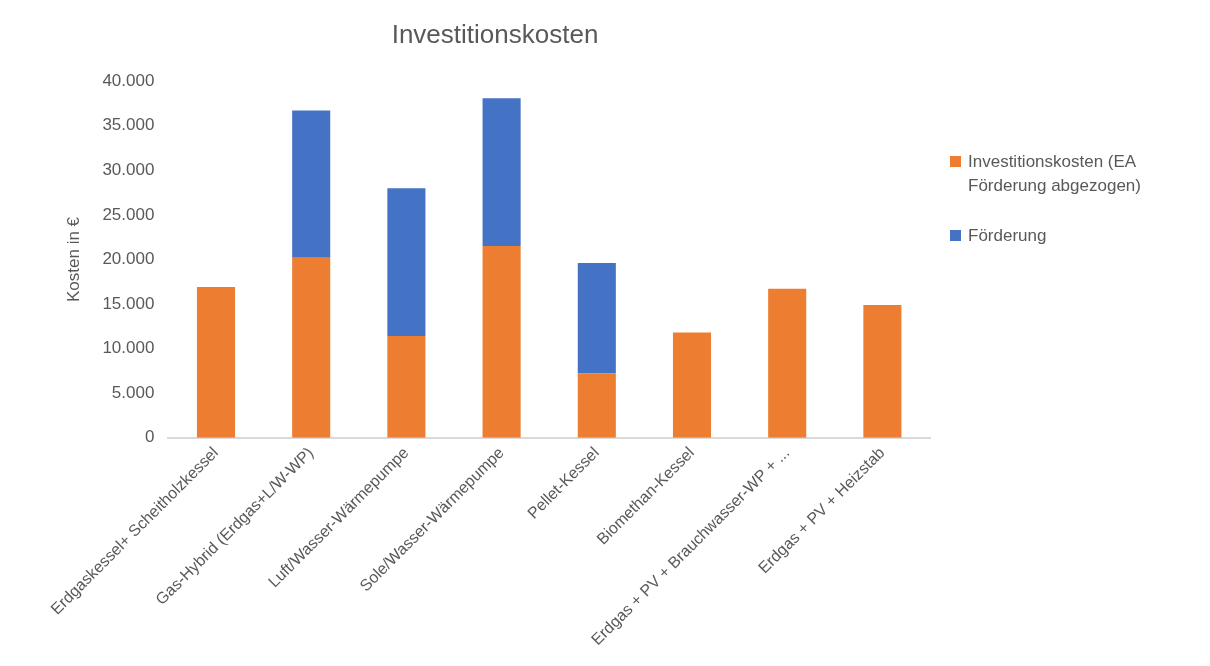 The height and width of the screenshot is (666, 1210). I want to click on legend-label: Investitionskosten (EA Förderung abgezogen), so click(1055, 174).